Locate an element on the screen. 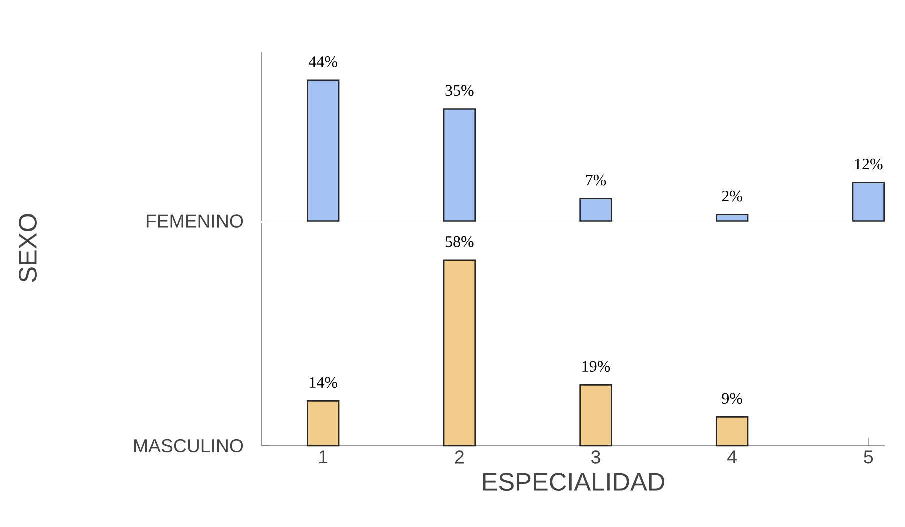  y-axis-title: FEMENINO is located at coordinates (195, 221).